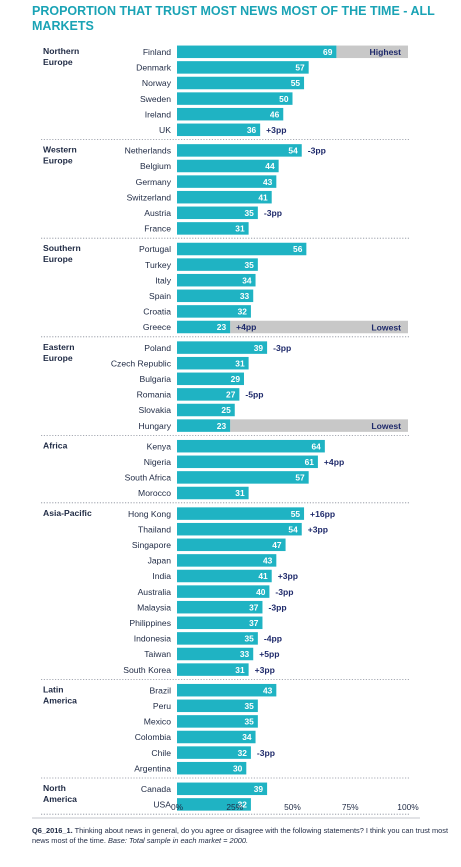 This screenshot has height=867, width=461. I want to click on country-label: Poland, so click(157, 348).